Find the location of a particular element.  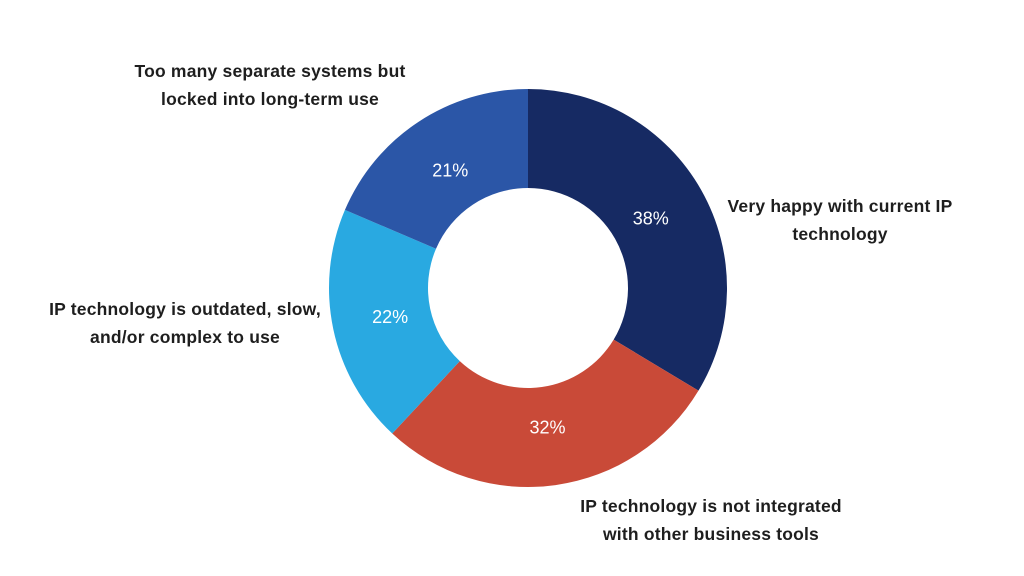

percent-label-outdated: 22% is located at coordinates (390, 317).